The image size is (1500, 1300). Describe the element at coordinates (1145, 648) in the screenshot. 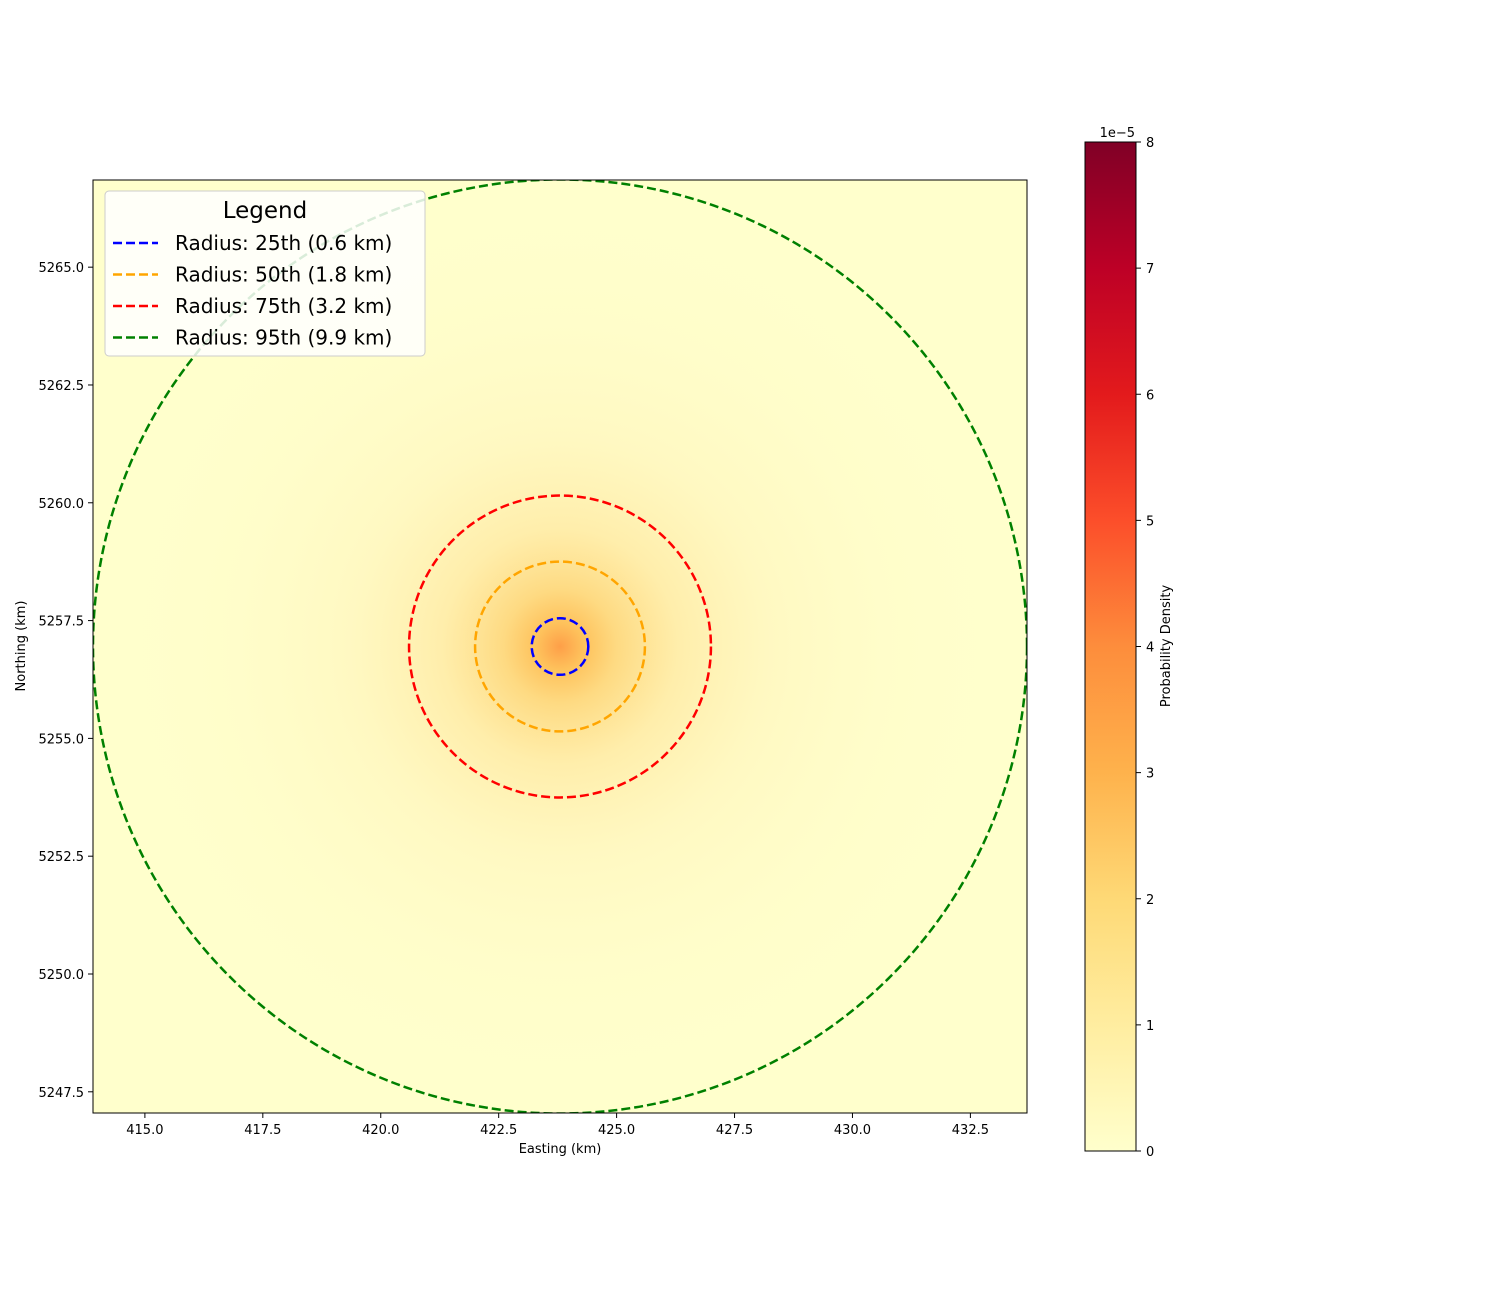

I see `colorbar-ticks: 0 1 2 3 4 5 6 7 8` at that location.